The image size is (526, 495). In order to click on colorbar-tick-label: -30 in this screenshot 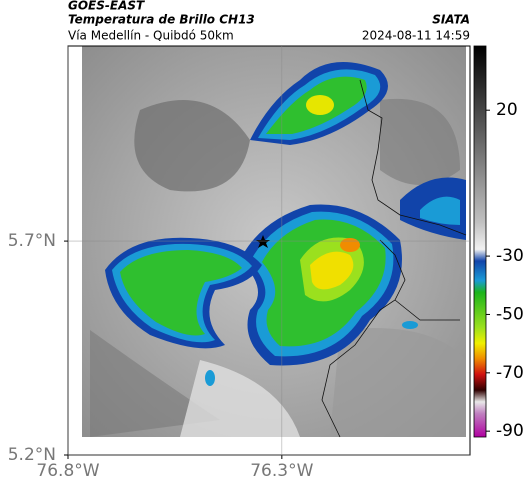, I will do `click(510, 256)`.